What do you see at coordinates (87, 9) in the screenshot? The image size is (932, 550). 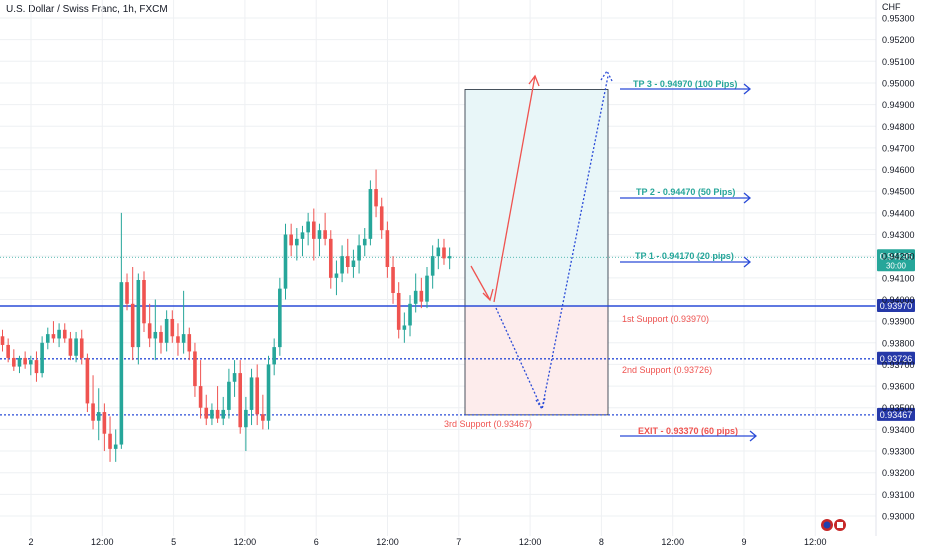 I see `chart-title: U.S. Dollar / Swiss Franc, 1h, FXCM` at bounding box center [87, 9].